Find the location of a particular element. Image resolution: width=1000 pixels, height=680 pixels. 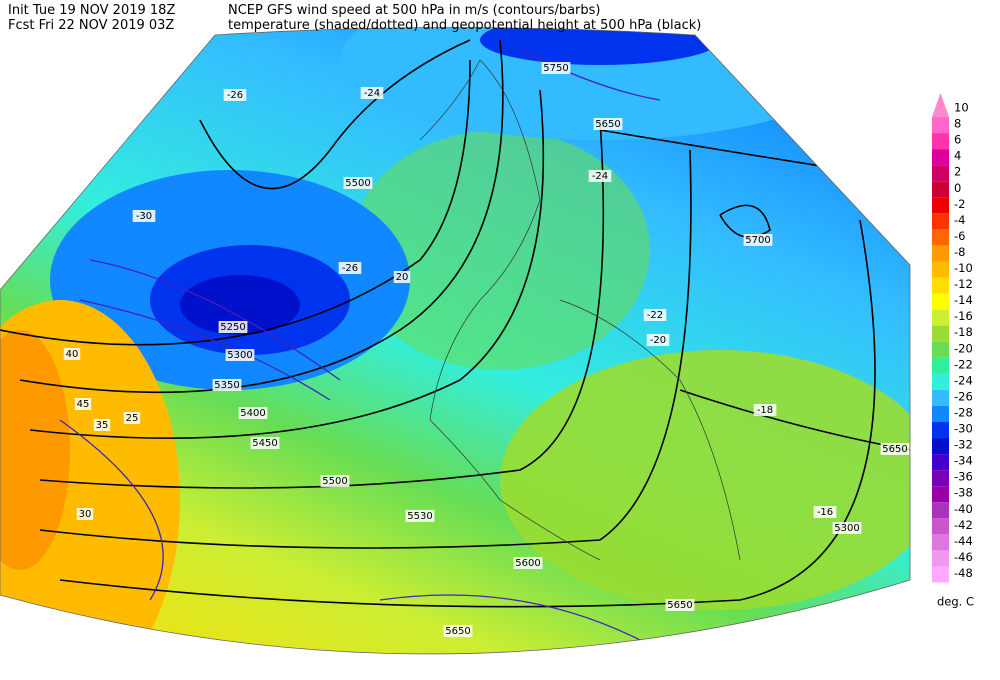

colorbar-label: -2 is located at coordinates (959, 204).